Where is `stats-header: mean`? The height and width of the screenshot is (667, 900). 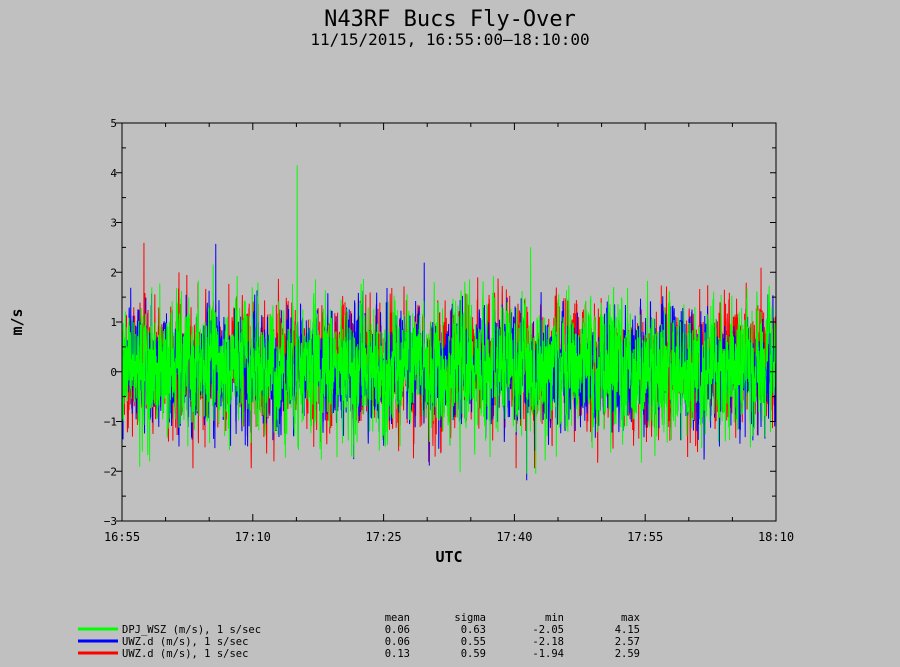
stats-header: mean is located at coordinates (397, 618).